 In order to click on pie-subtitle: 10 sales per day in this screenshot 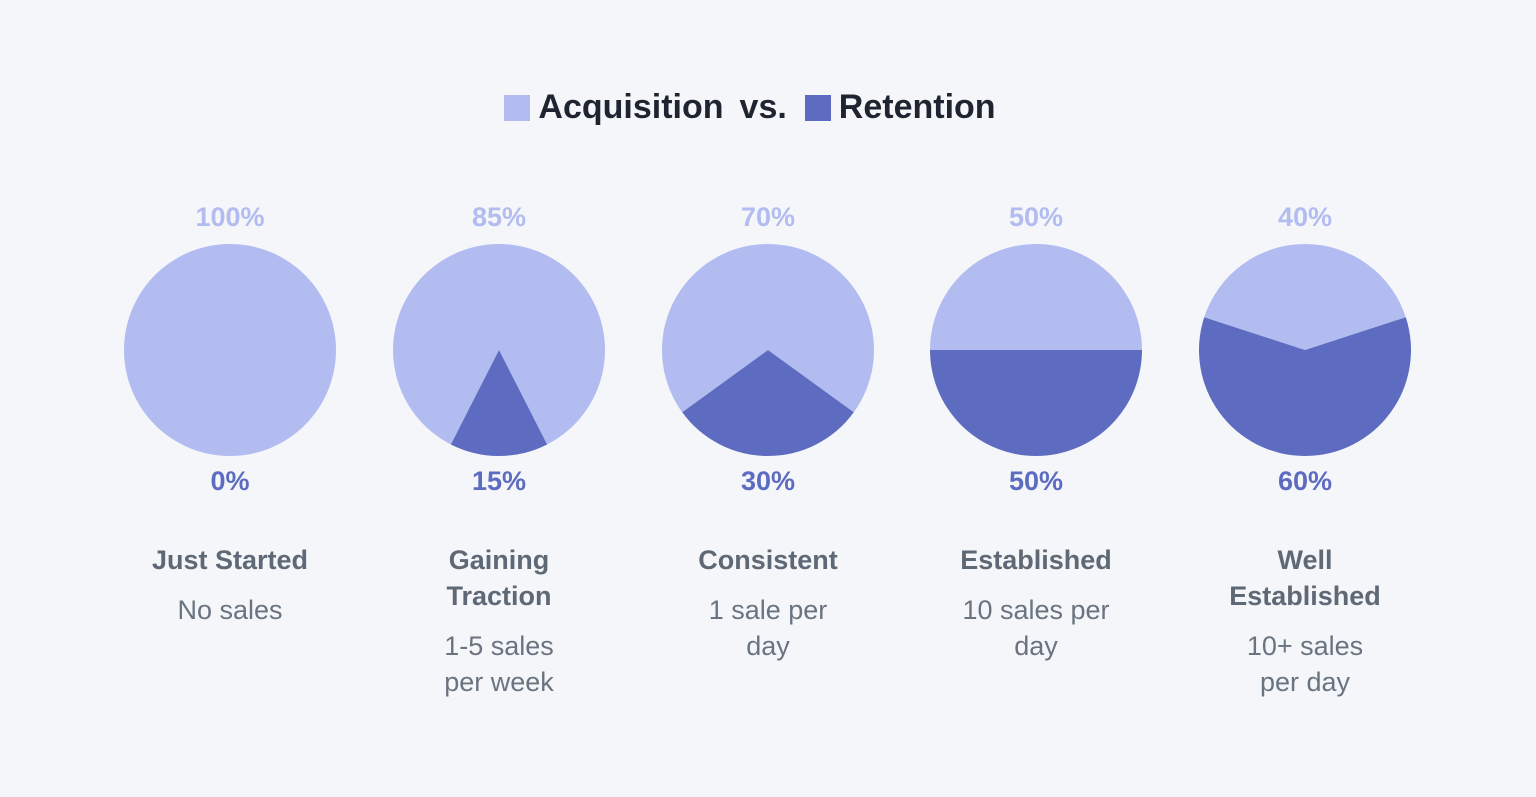, I will do `click(1036, 628)`.